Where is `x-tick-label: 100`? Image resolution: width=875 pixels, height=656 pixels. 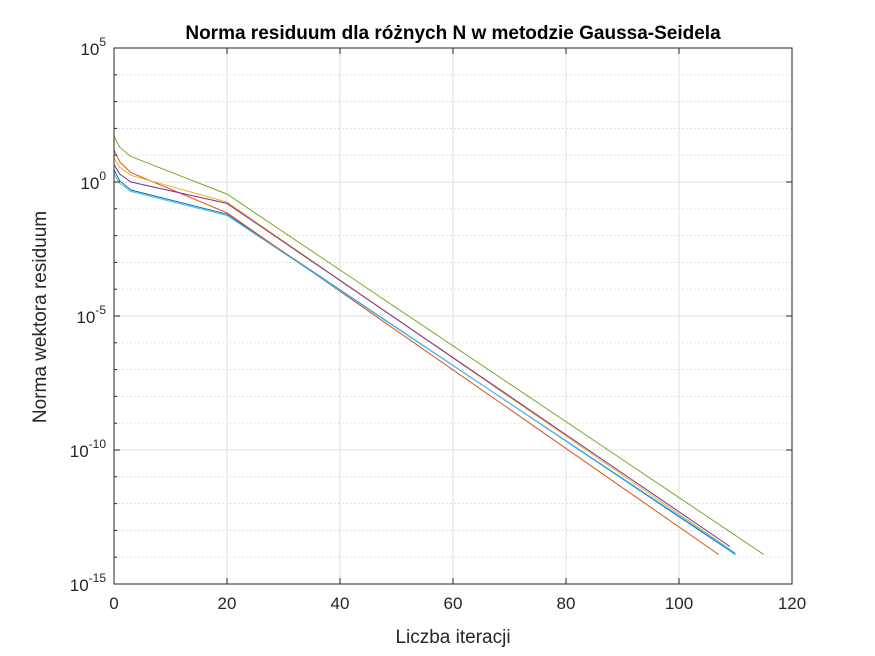
x-tick-label: 100 is located at coordinates (679, 603).